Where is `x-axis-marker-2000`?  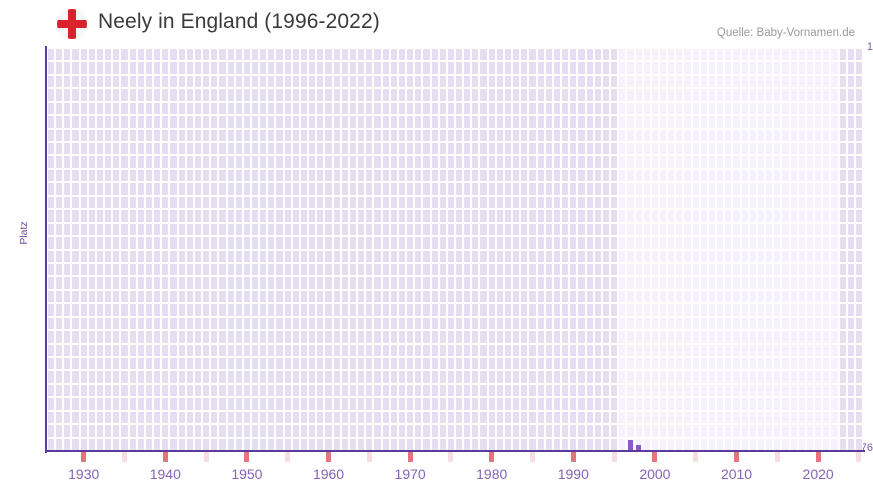
x-axis-marker-2000 is located at coordinates (655, 457).